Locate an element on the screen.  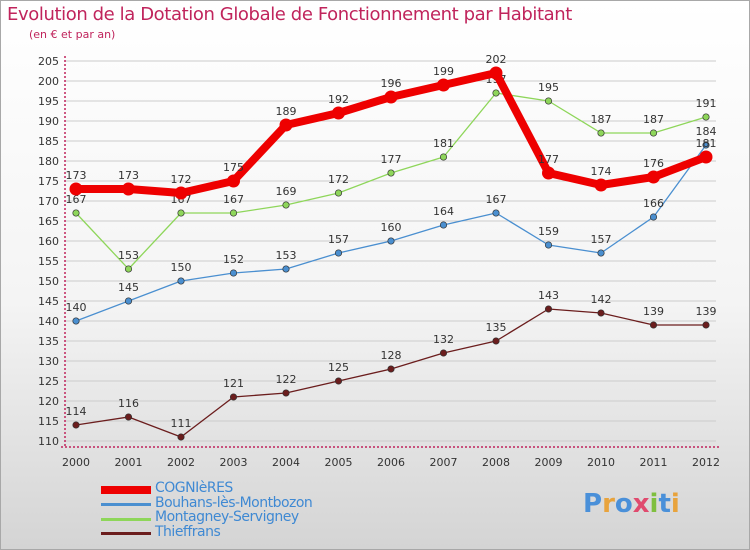
y-tick-label: 125 is located at coordinates (48, 381).